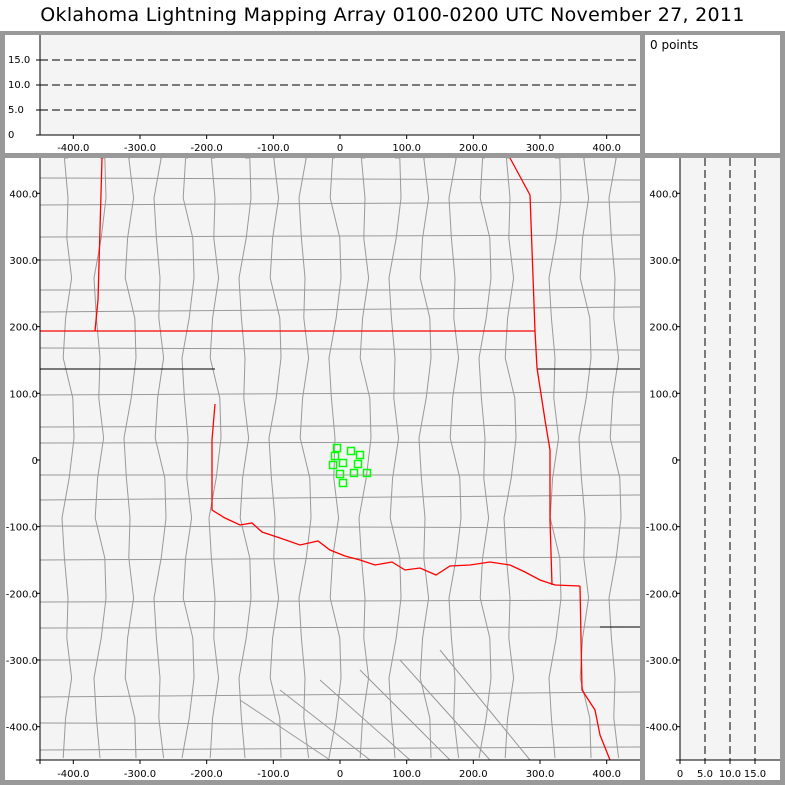  I want to click on top-x-tick-label: -400.0, so click(73, 148).